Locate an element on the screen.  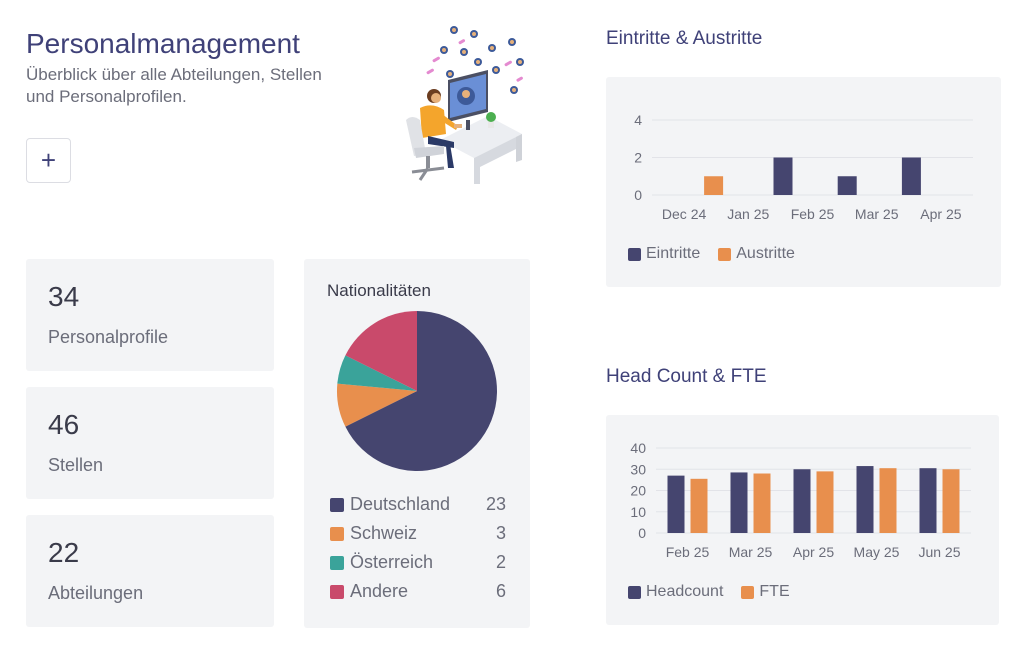
person is located at coordinates (441, 128).